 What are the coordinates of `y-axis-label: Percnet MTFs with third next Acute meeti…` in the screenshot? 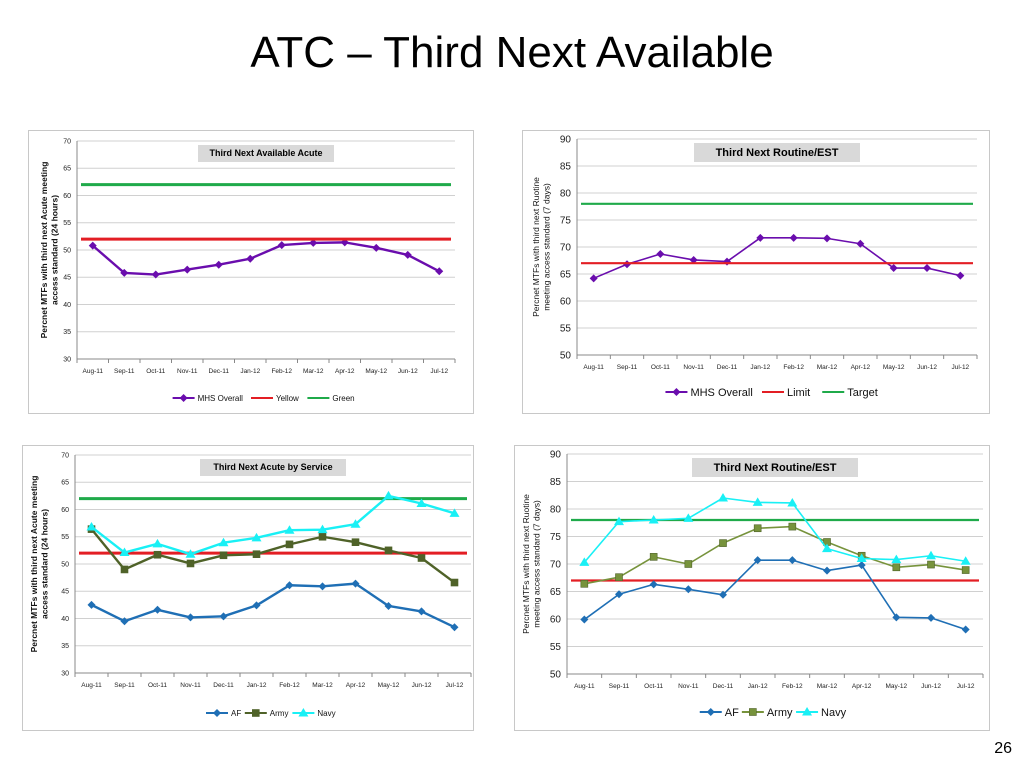 It's located at (39, 564).